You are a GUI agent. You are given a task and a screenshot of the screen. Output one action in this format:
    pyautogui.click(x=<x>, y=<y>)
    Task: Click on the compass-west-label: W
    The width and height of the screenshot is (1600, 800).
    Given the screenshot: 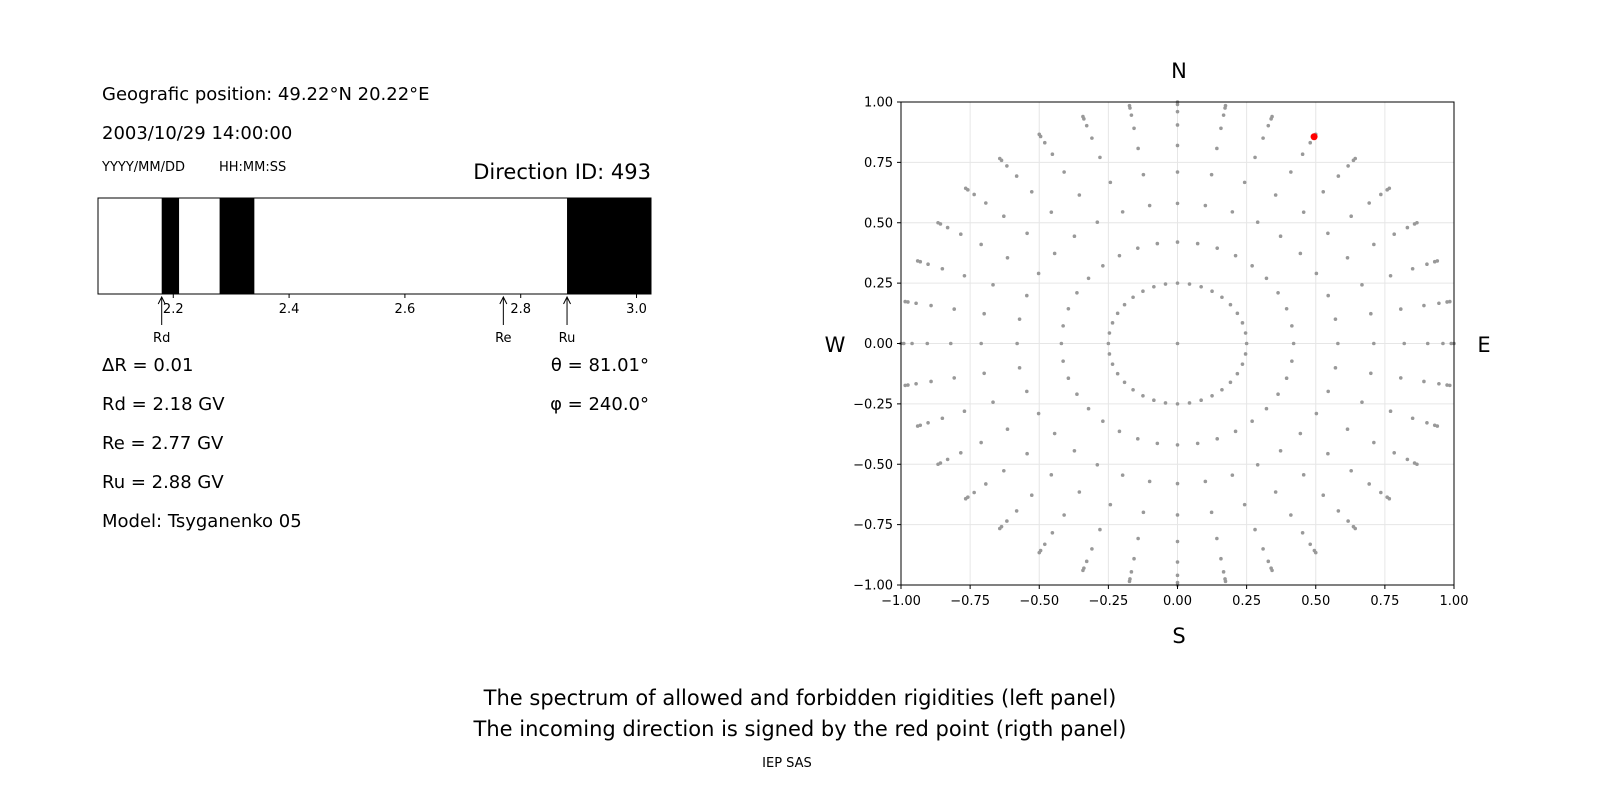 What is the action you would take?
    pyautogui.click(x=835, y=345)
    